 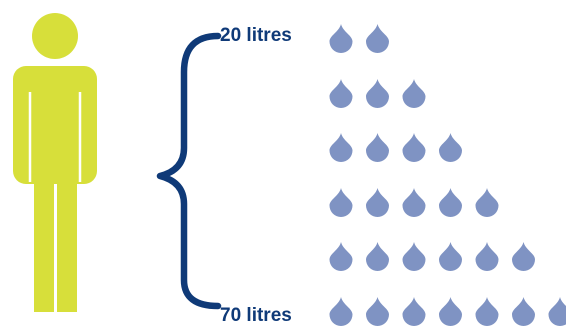 I want to click on person-left-leg, so click(x=44, y=248).